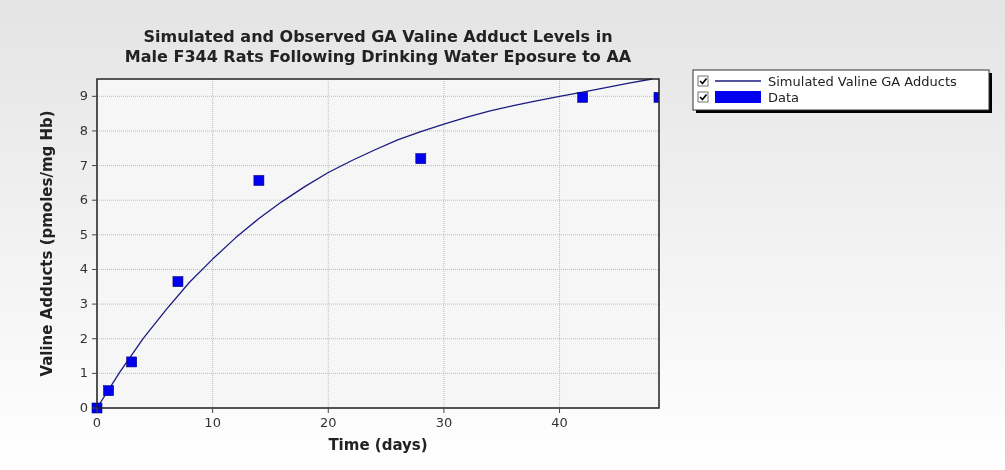 The height and width of the screenshot is (470, 1005). I want to click on x-axis-title: Time (days), so click(378, 445).